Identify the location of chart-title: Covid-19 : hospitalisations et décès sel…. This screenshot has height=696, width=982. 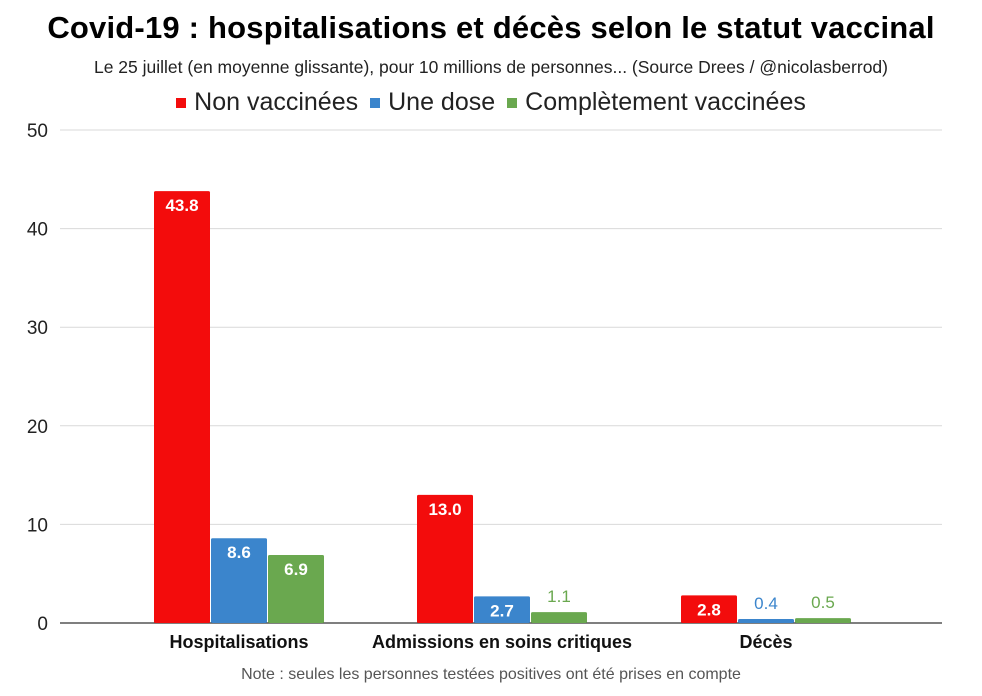
(491, 27).